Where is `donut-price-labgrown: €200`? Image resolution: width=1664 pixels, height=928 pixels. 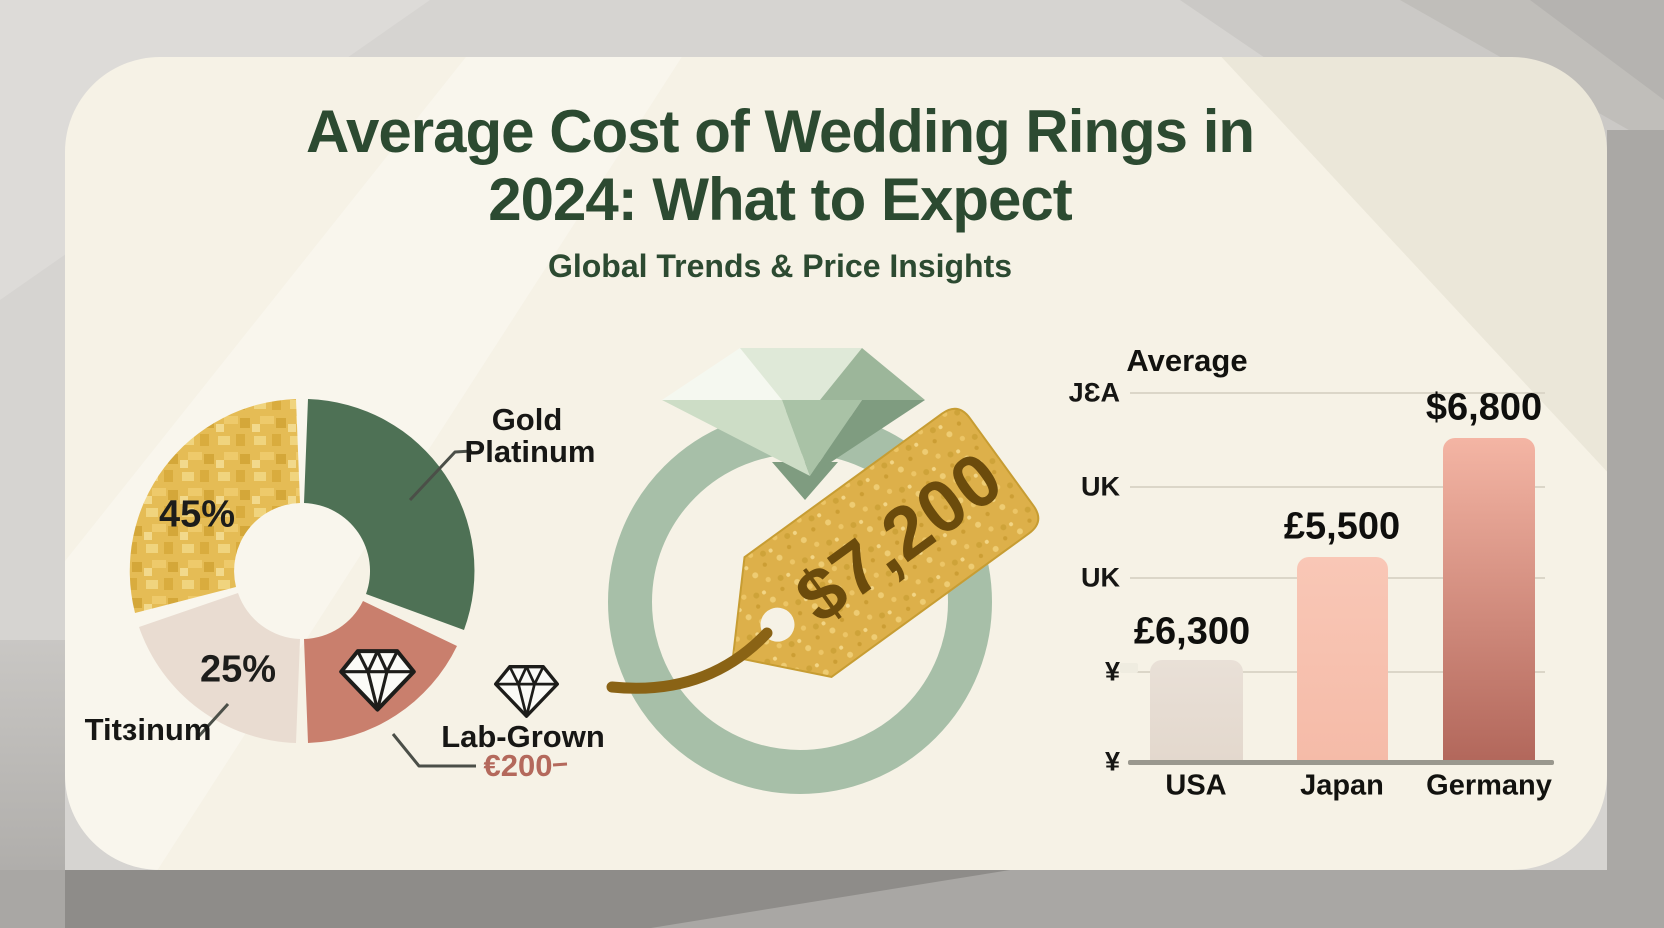 donut-price-labgrown: €200 is located at coordinates (518, 765).